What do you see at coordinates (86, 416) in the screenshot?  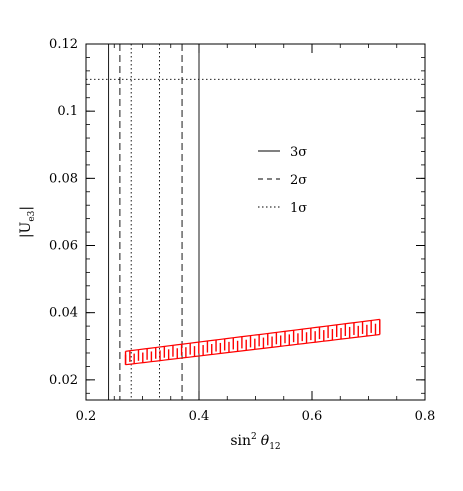 I see `x-tick-label: 0.2` at bounding box center [86, 416].